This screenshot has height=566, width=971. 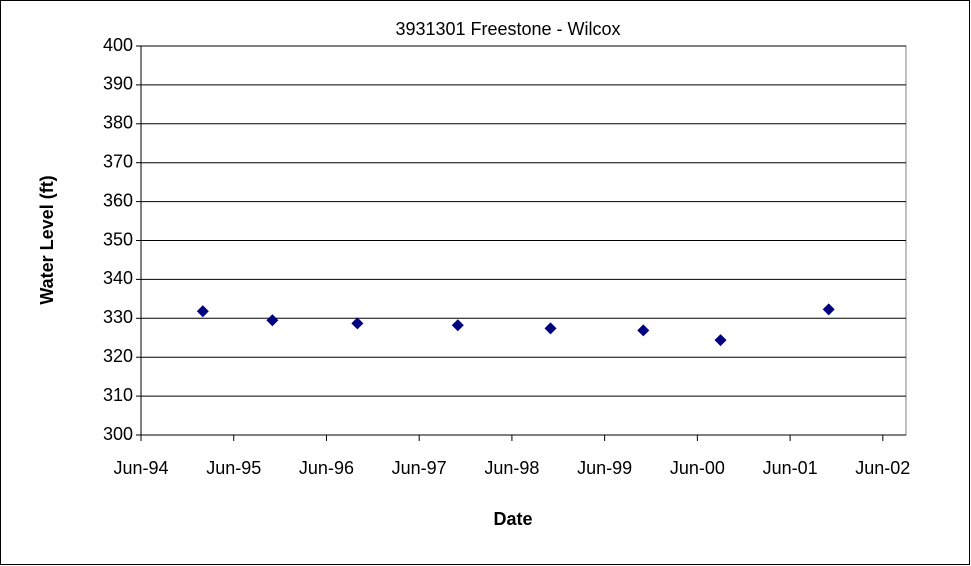 What do you see at coordinates (118, 123) in the screenshot?
I see `y-tick-label: 380` at bounding box center [118, 123].